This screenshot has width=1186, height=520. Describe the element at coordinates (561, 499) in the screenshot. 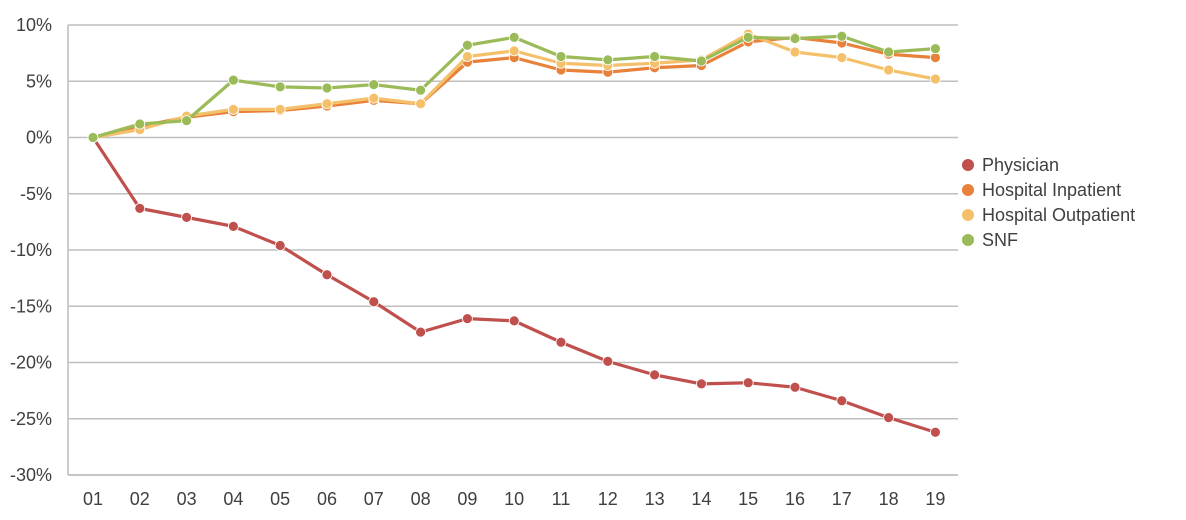

I see `x-tick-label: 11` at that location.